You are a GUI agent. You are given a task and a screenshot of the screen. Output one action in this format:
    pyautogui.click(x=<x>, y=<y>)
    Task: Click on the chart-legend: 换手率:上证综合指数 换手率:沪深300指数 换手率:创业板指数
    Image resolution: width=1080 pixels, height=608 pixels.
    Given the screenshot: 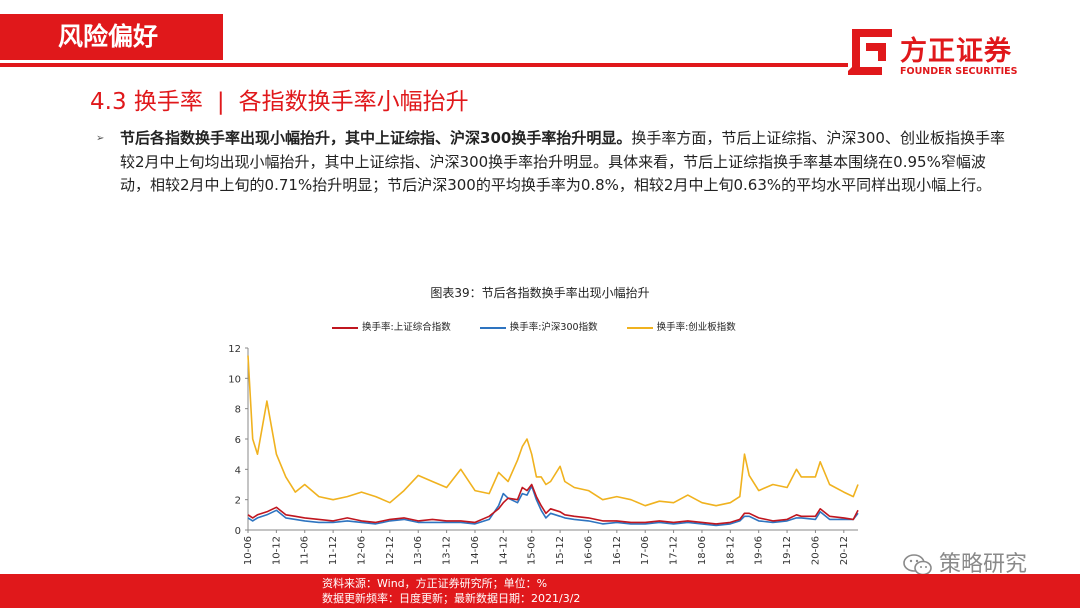 What is the action you would take?
    pyautogui.click(x=547, y=326)
    